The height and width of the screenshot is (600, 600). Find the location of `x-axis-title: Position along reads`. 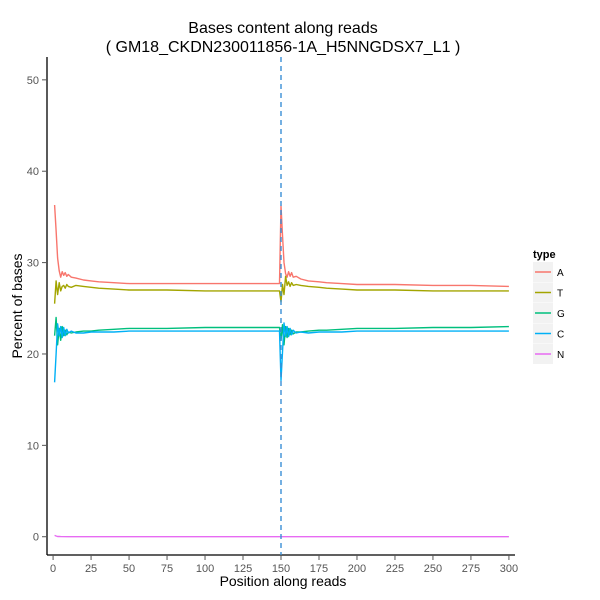

x-axis-title: Position along reads is located at coordinates (283, 581).